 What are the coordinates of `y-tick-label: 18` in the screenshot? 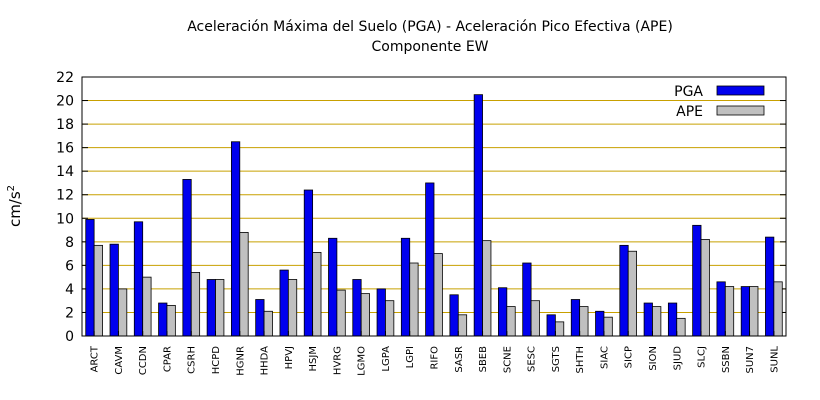 It's located at (65, 125).